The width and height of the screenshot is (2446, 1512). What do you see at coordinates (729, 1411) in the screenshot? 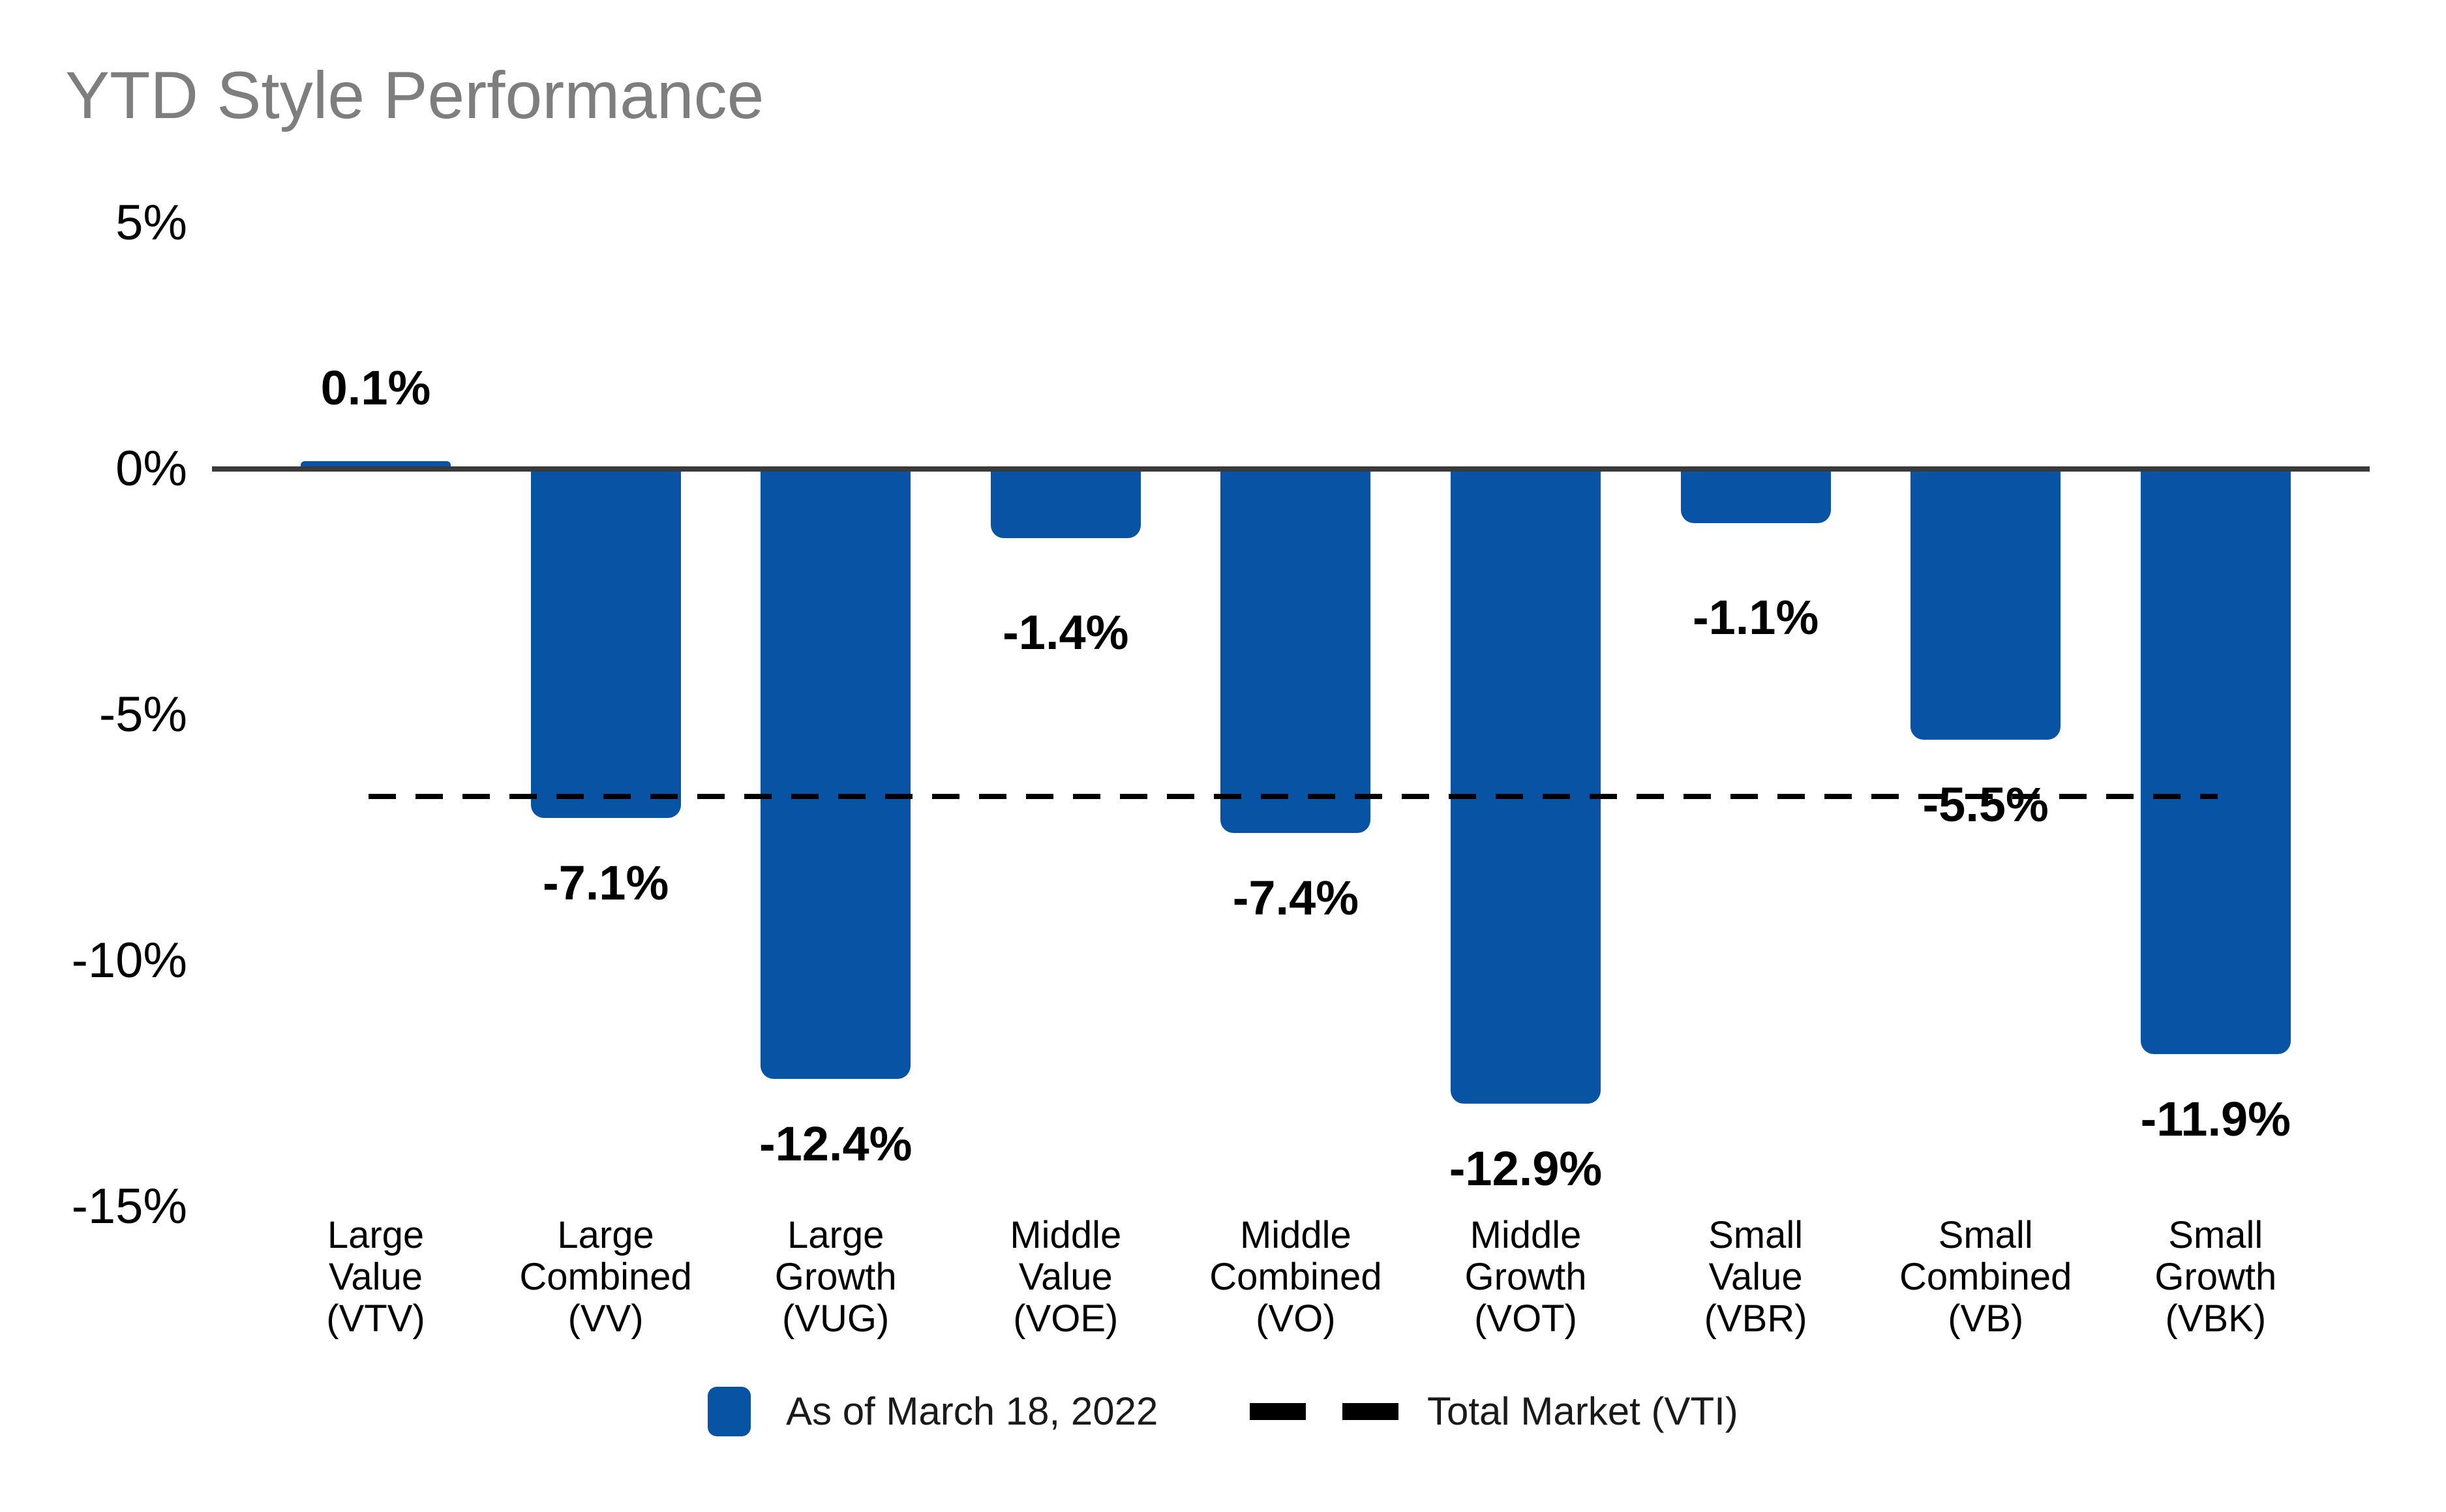
I see `legend-bar-swatch` at bounding box center [729, 1411].